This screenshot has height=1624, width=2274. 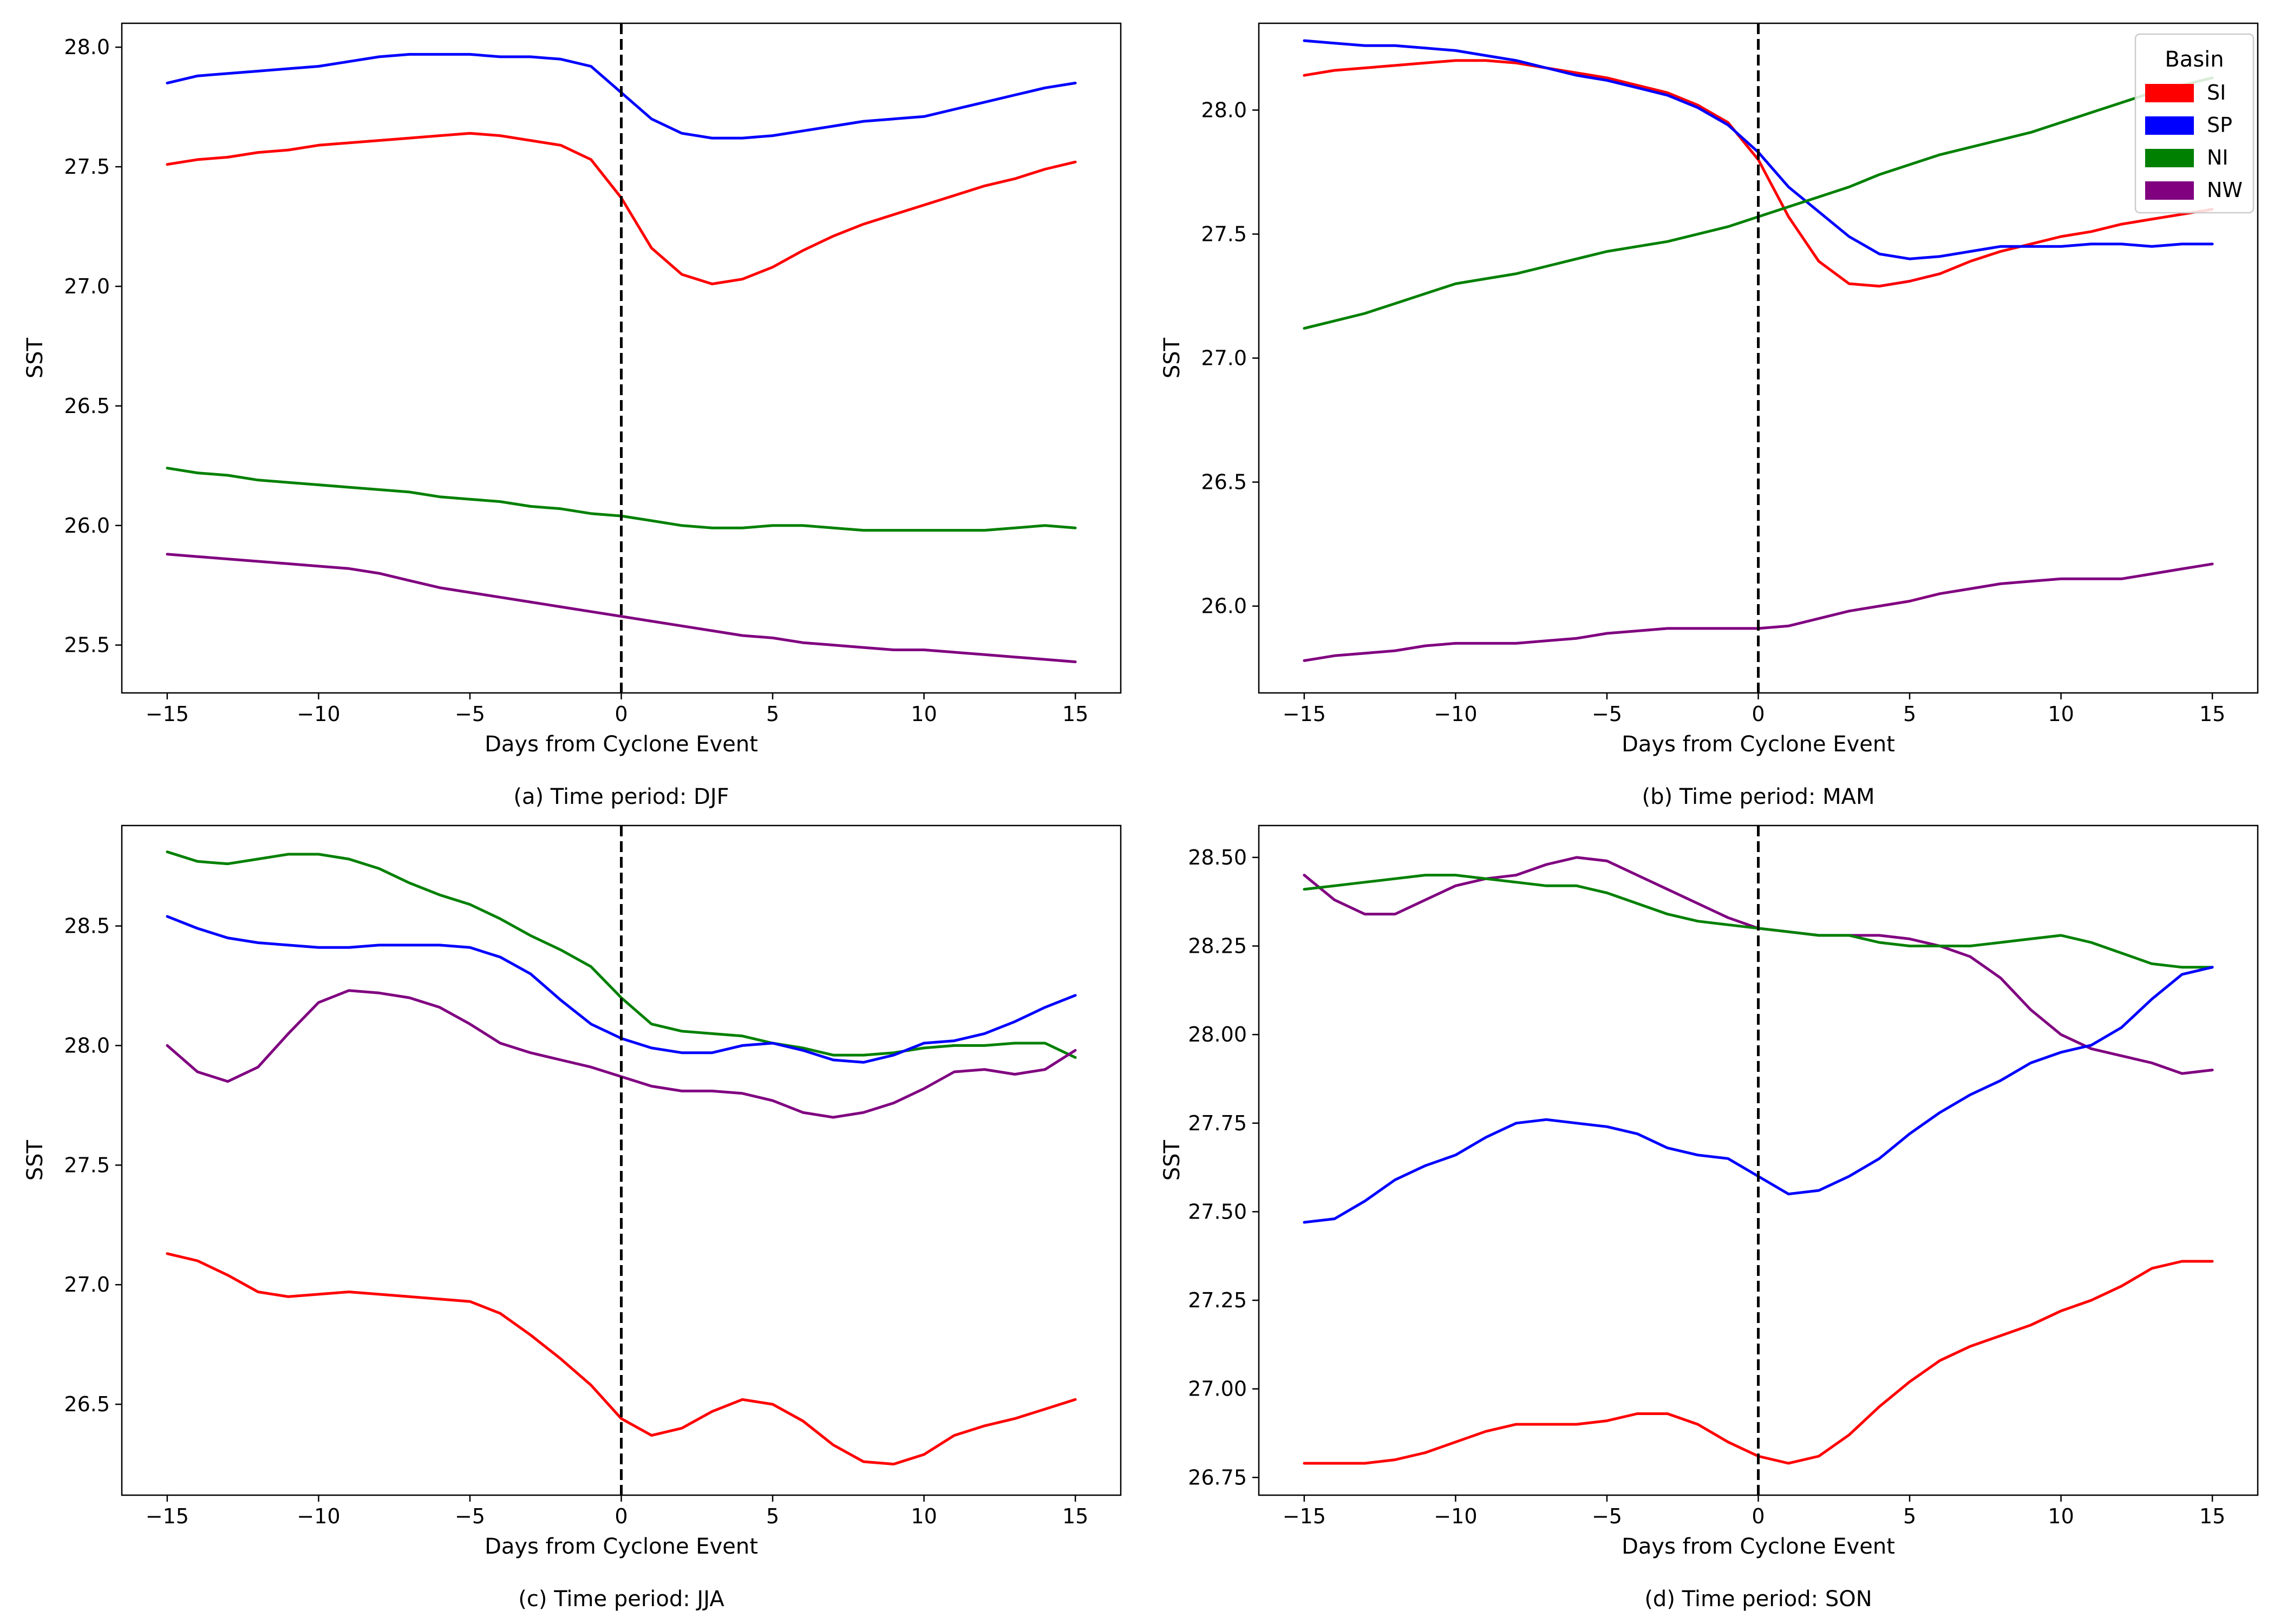 What do you see at coordinates (2219, 125) in the screenshot?
I see `legend-label-sp: SP` at bounding box center [2219, 125].